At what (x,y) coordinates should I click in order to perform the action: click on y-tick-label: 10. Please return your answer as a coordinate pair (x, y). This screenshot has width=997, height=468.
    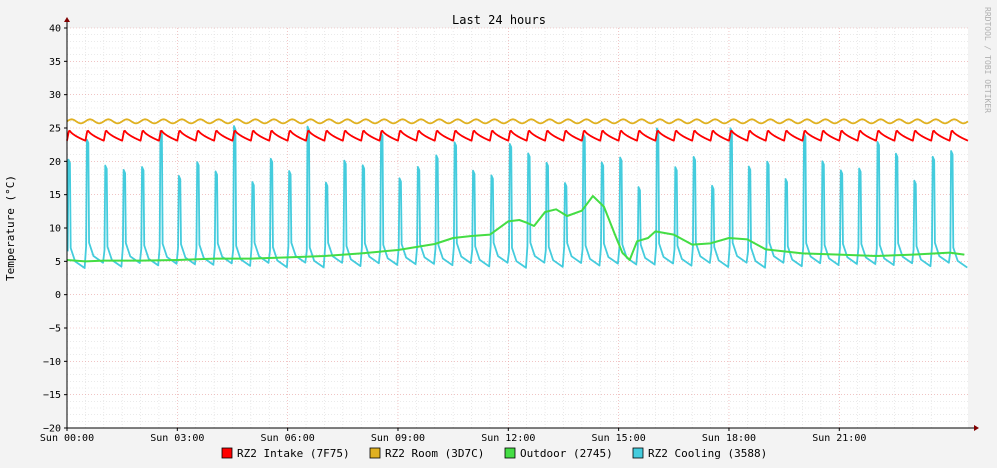
    Looking at the image, I should click on (55, 229).